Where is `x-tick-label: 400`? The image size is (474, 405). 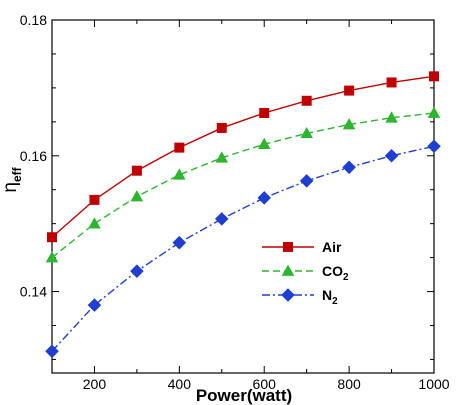 x-tick-label: 400 is located at coordinates (180, 384).